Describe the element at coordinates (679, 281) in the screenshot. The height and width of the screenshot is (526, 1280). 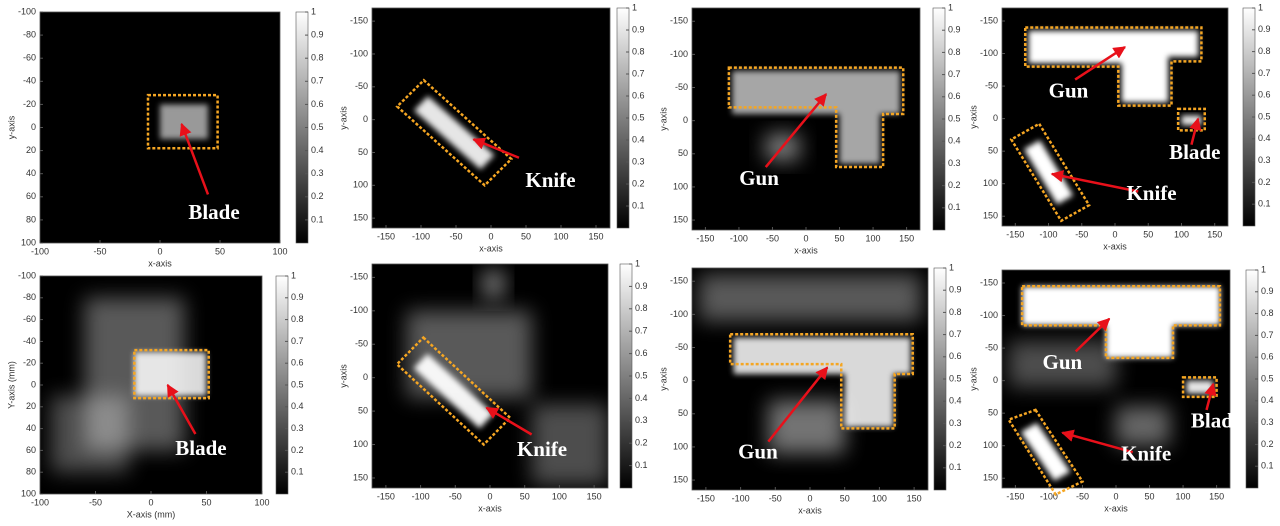
I see `y-tick-label: -150` at that location.